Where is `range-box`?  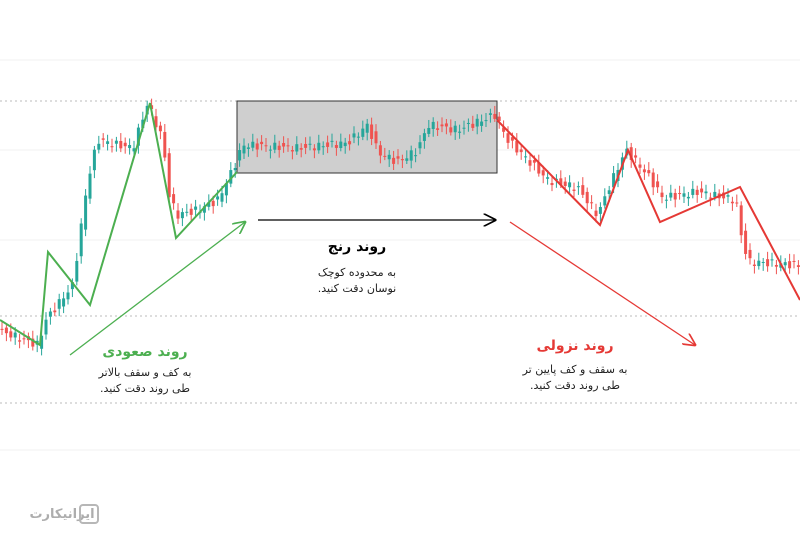
range-box is located at coordinates (367, 137).